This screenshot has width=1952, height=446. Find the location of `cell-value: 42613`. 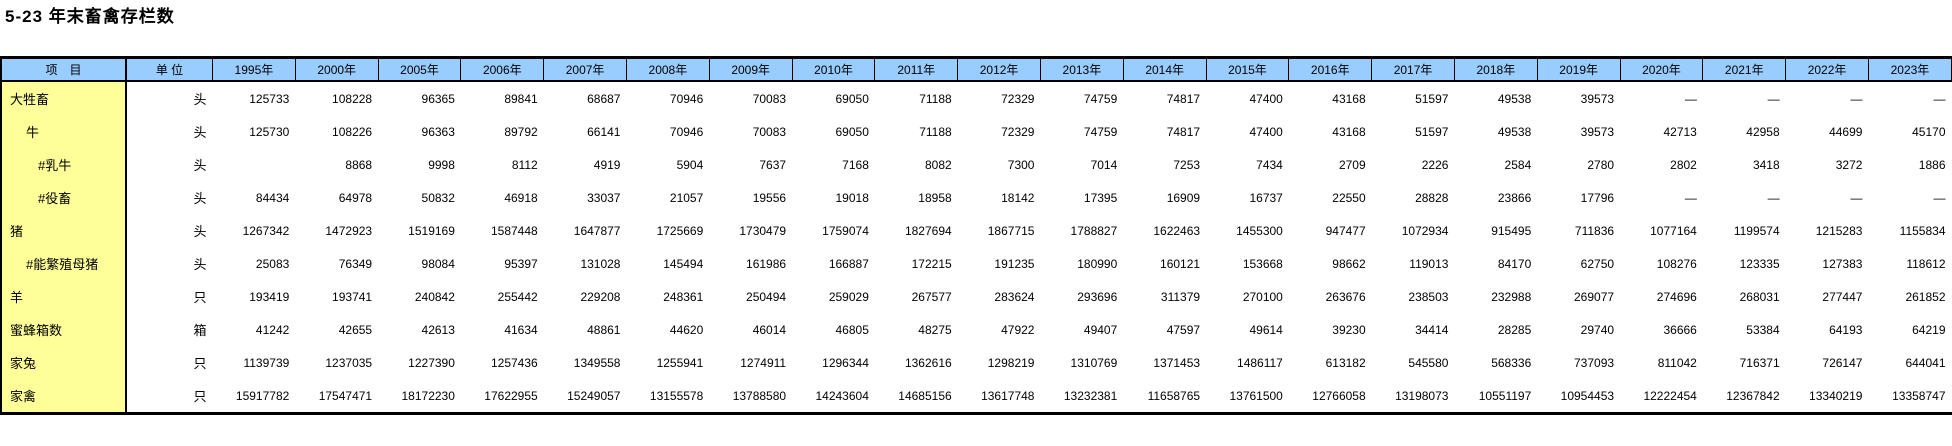

cell-value: 42613 is located at coordinates (438, 329).